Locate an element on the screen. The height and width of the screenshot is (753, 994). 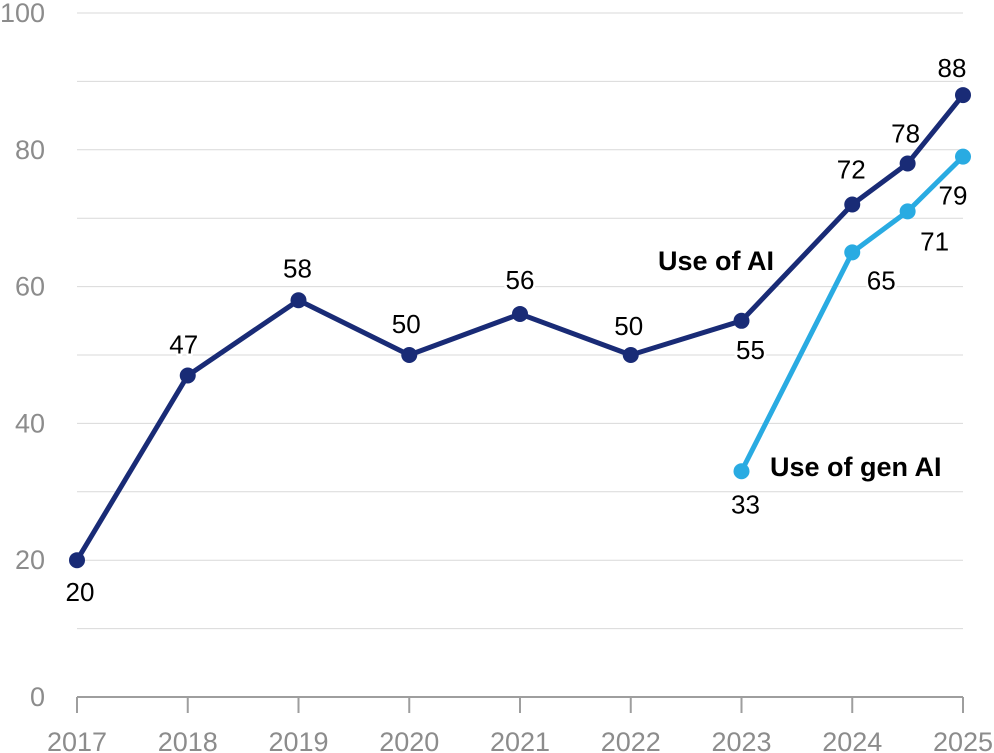
data-label: 56 is located at coordinates (520, 280).